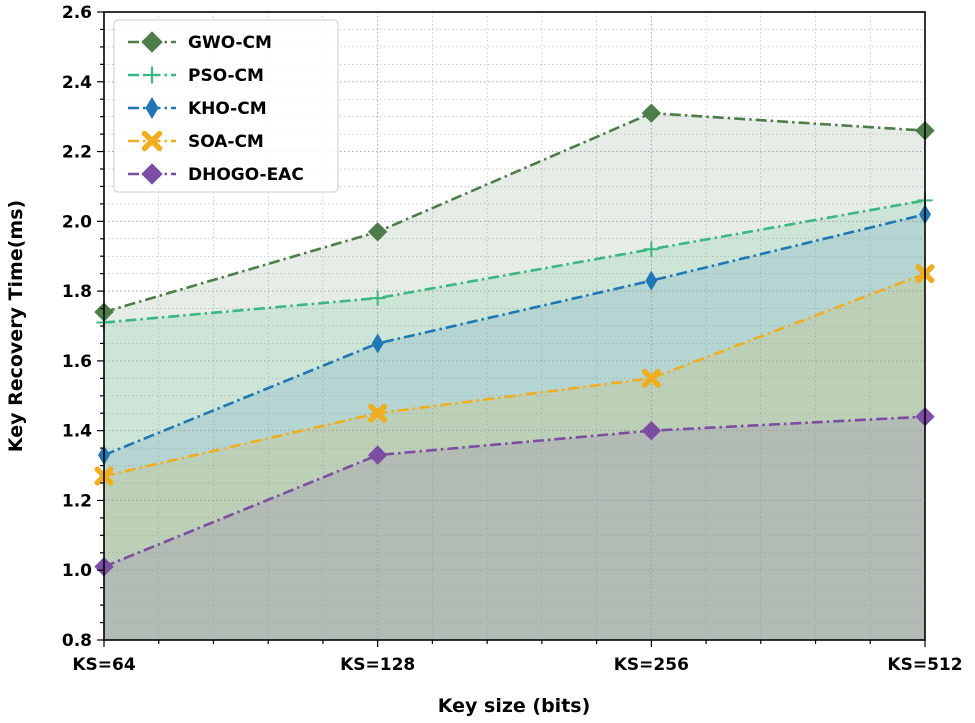  What do you see at coordinates (226, 142) in the screenshot?
I see `legend-label: SOA-CM` at bounding box center [226, 142].